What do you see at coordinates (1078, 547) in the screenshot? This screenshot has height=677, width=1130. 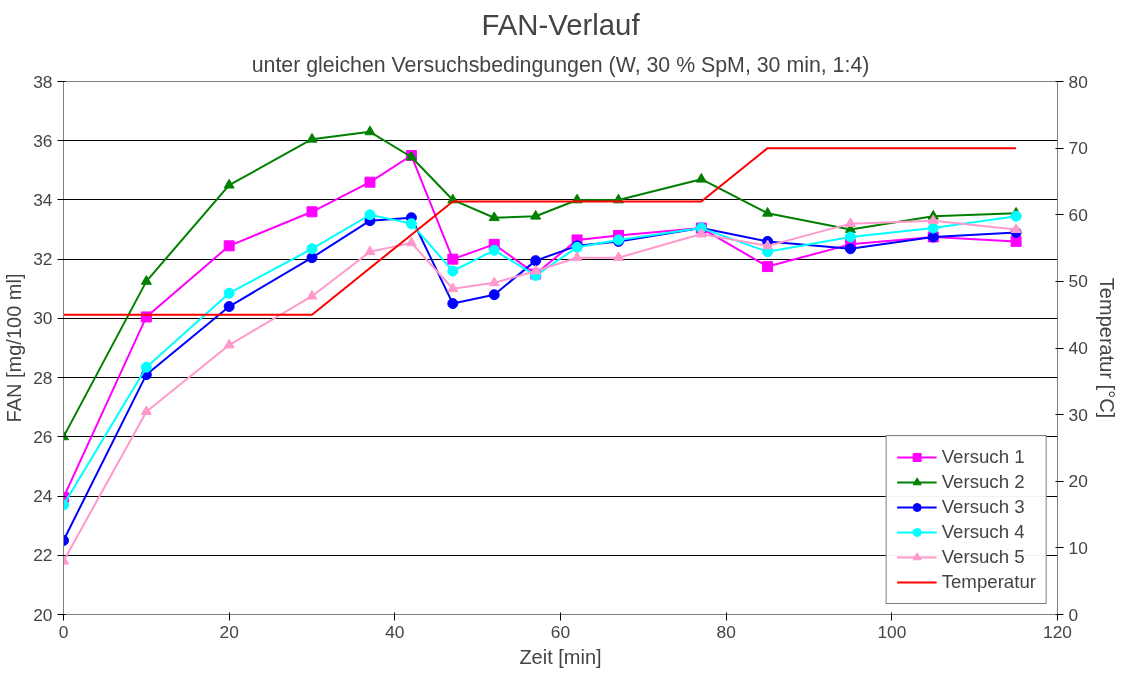 I see `y2-tick-label: 10` at bounding box center [1078, 547].